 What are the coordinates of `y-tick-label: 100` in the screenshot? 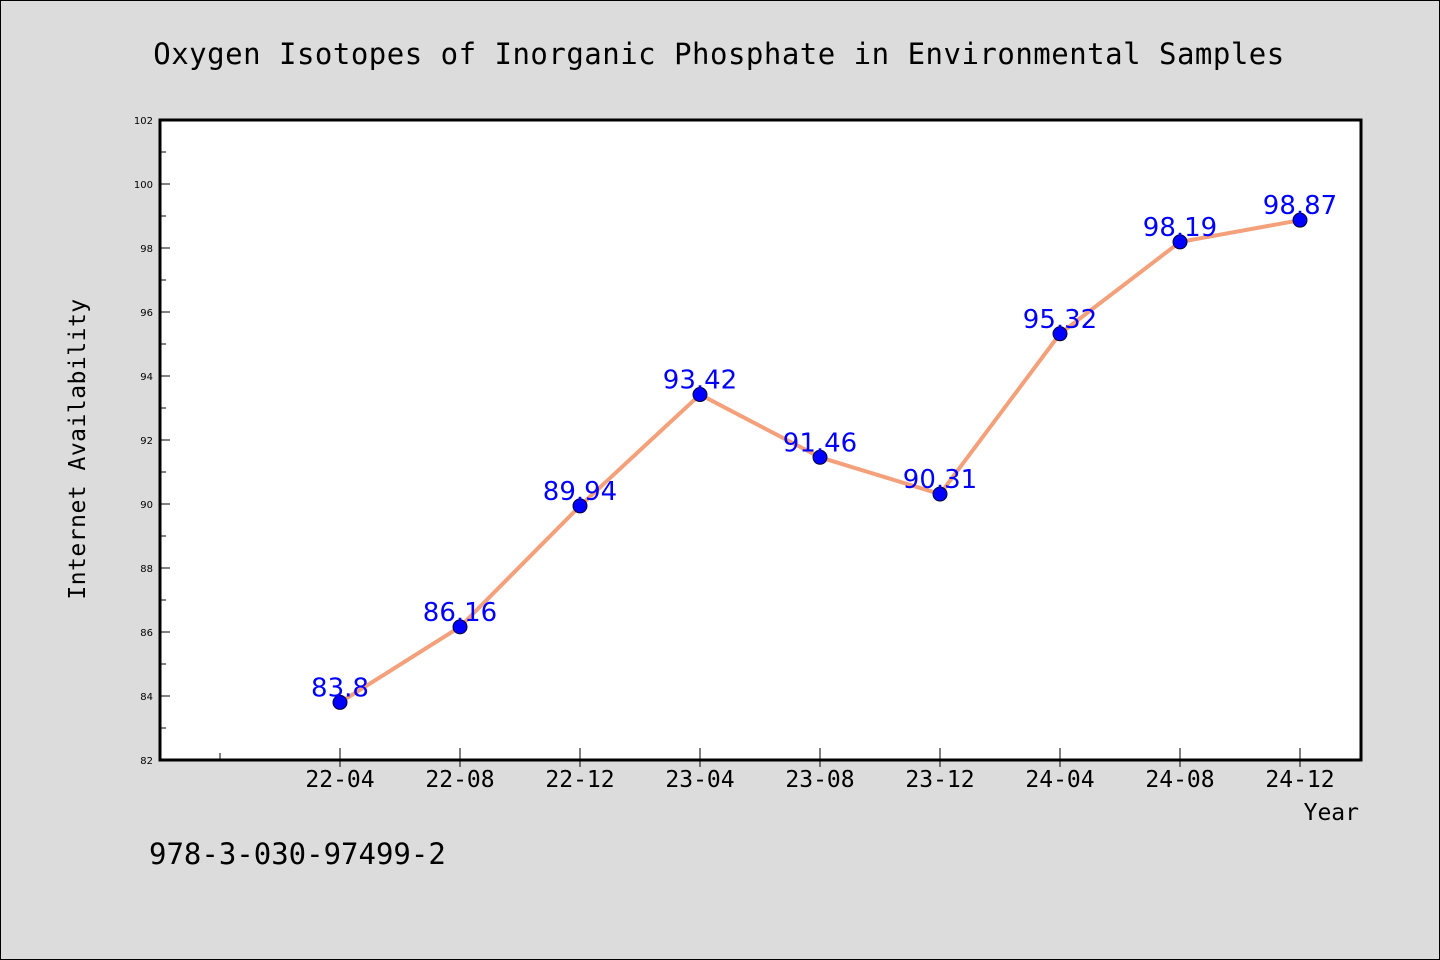 It's located at (143, 185).